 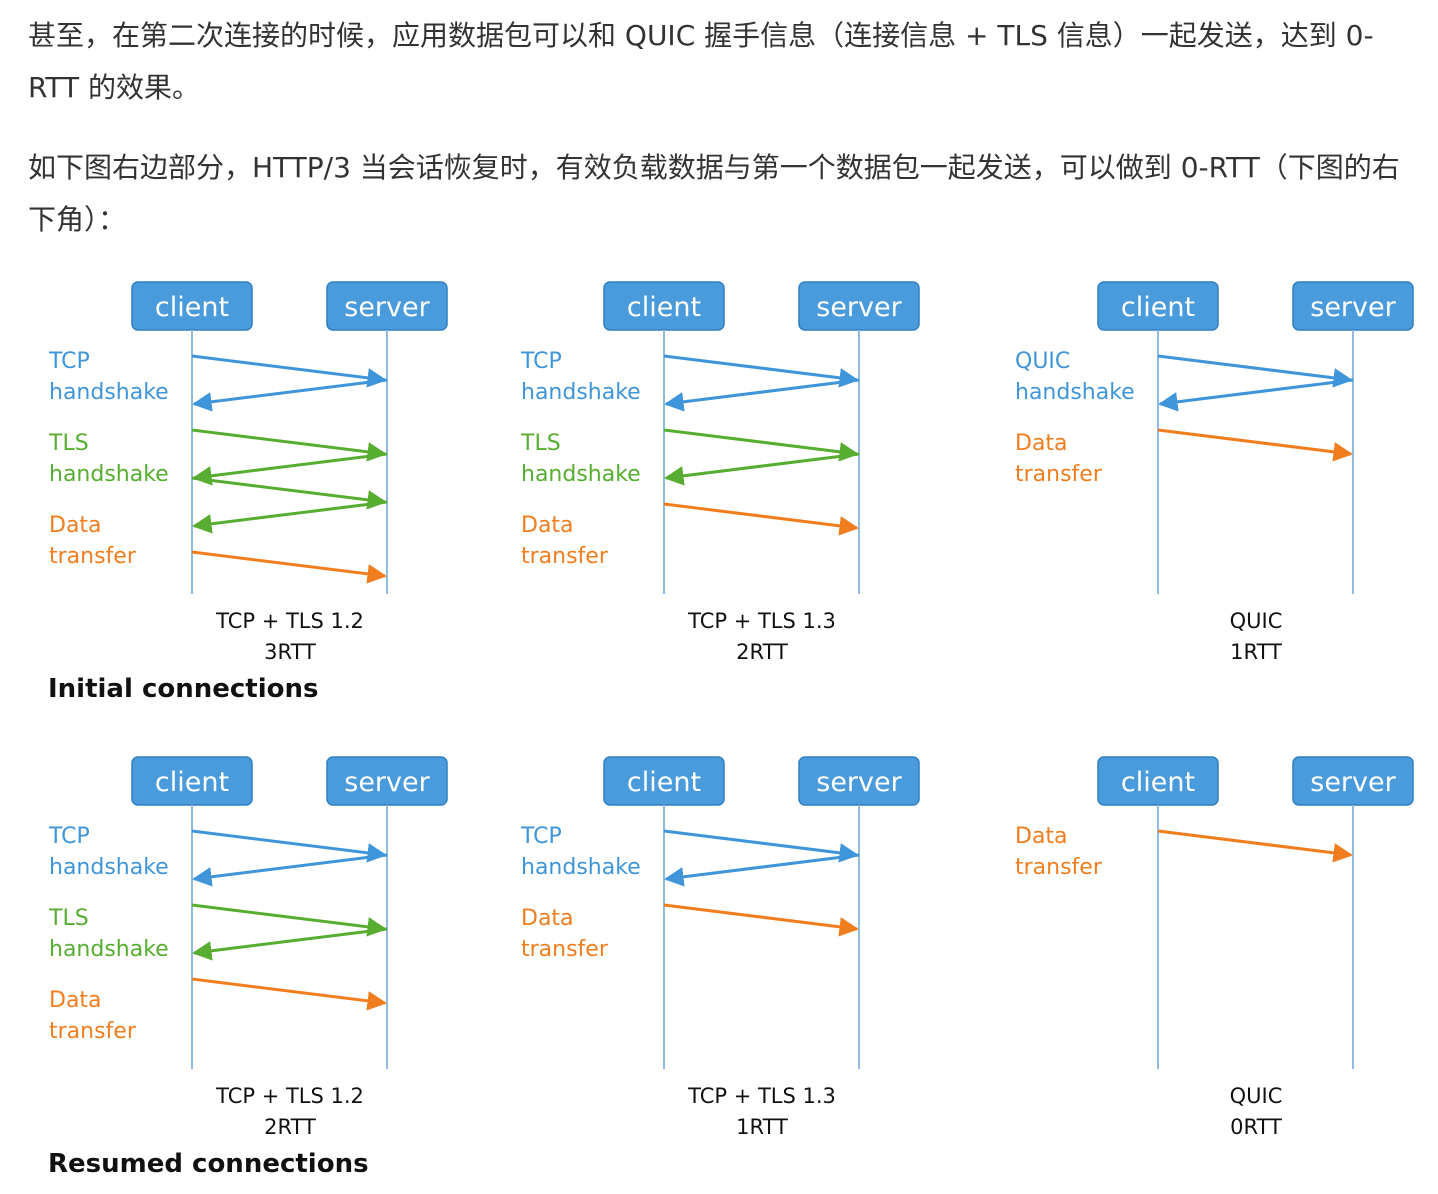 What do you see at coordinates (1256, 1127) in the screenshot?
I see `panel-caption-rtt: 0RTT` at bounding box center [1256, 1127].